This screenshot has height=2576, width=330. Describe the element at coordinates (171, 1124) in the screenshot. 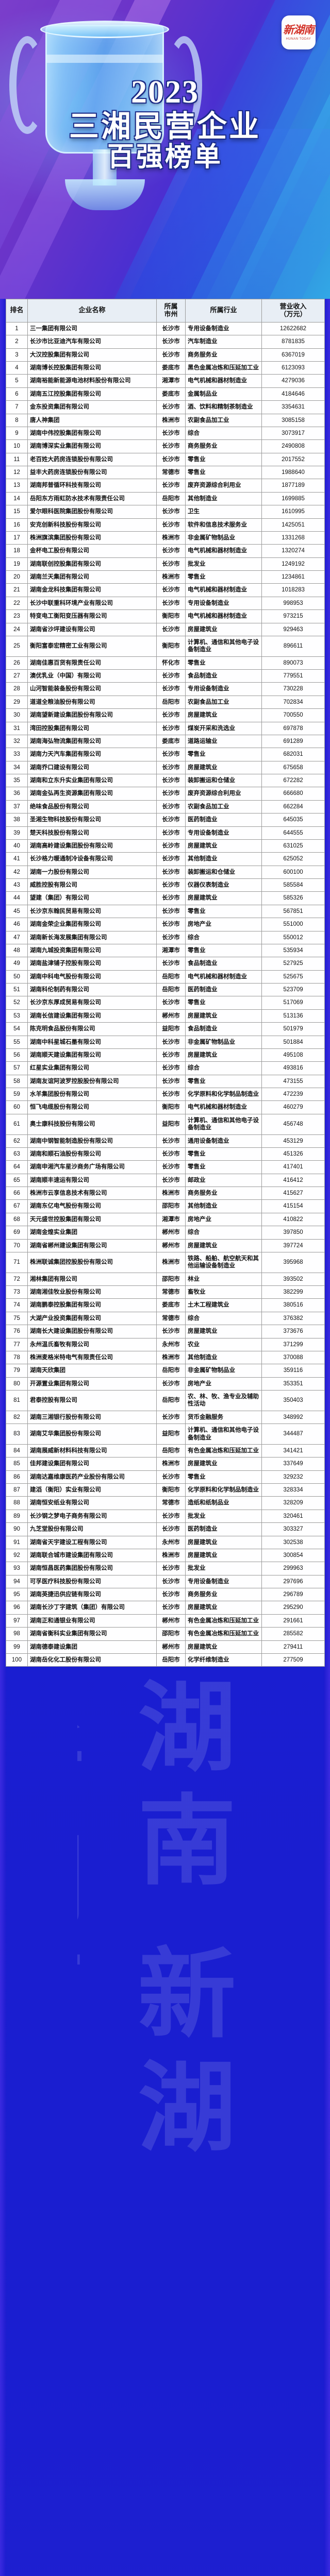

I see `cell-city: 益阳市` at that location.